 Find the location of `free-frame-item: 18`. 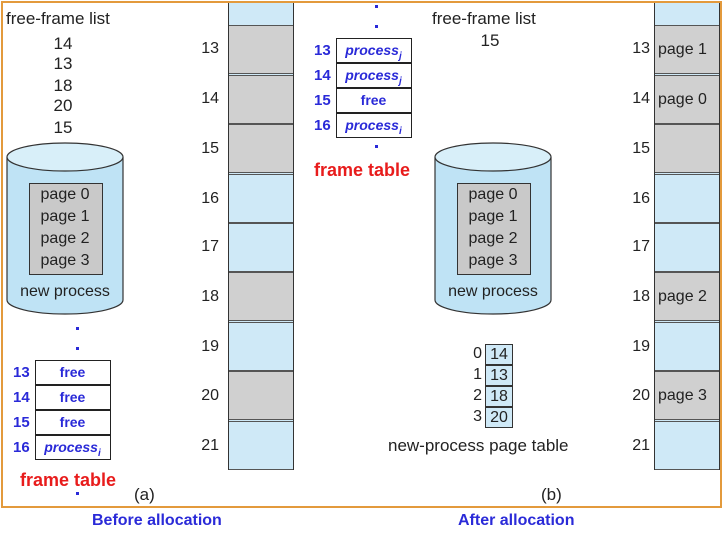

free-frame-item: 18 is located at coordinates (63, 85).